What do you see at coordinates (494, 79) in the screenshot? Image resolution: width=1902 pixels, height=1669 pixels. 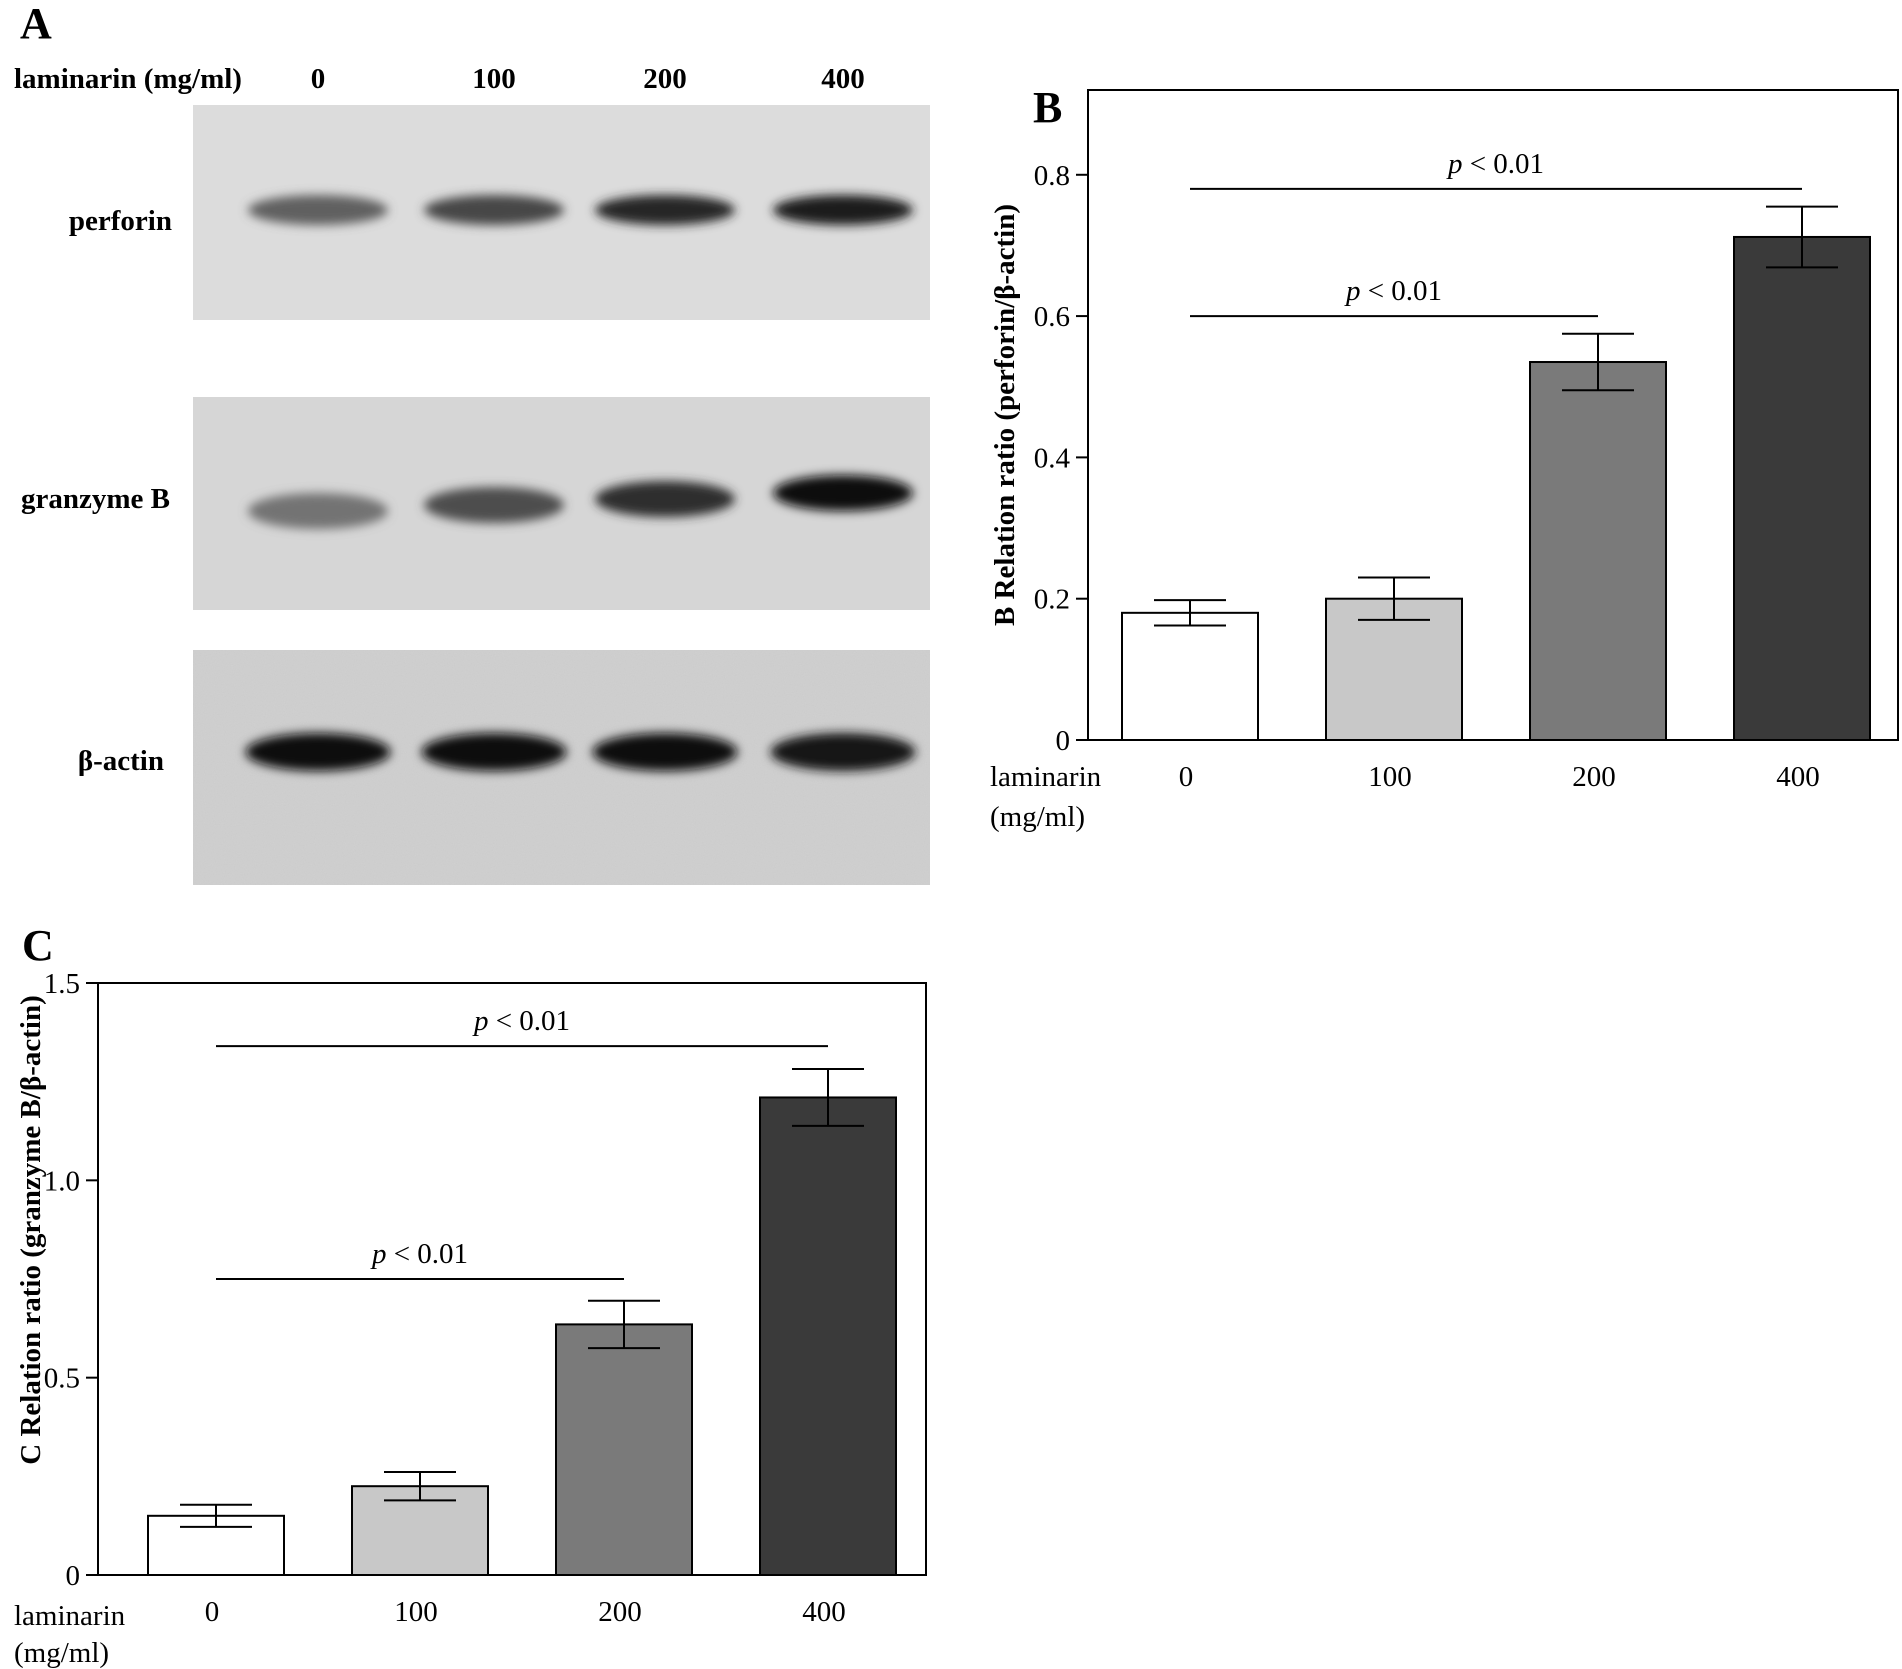 I see `lane-label-100: 100` at bounding box center [494, 79].